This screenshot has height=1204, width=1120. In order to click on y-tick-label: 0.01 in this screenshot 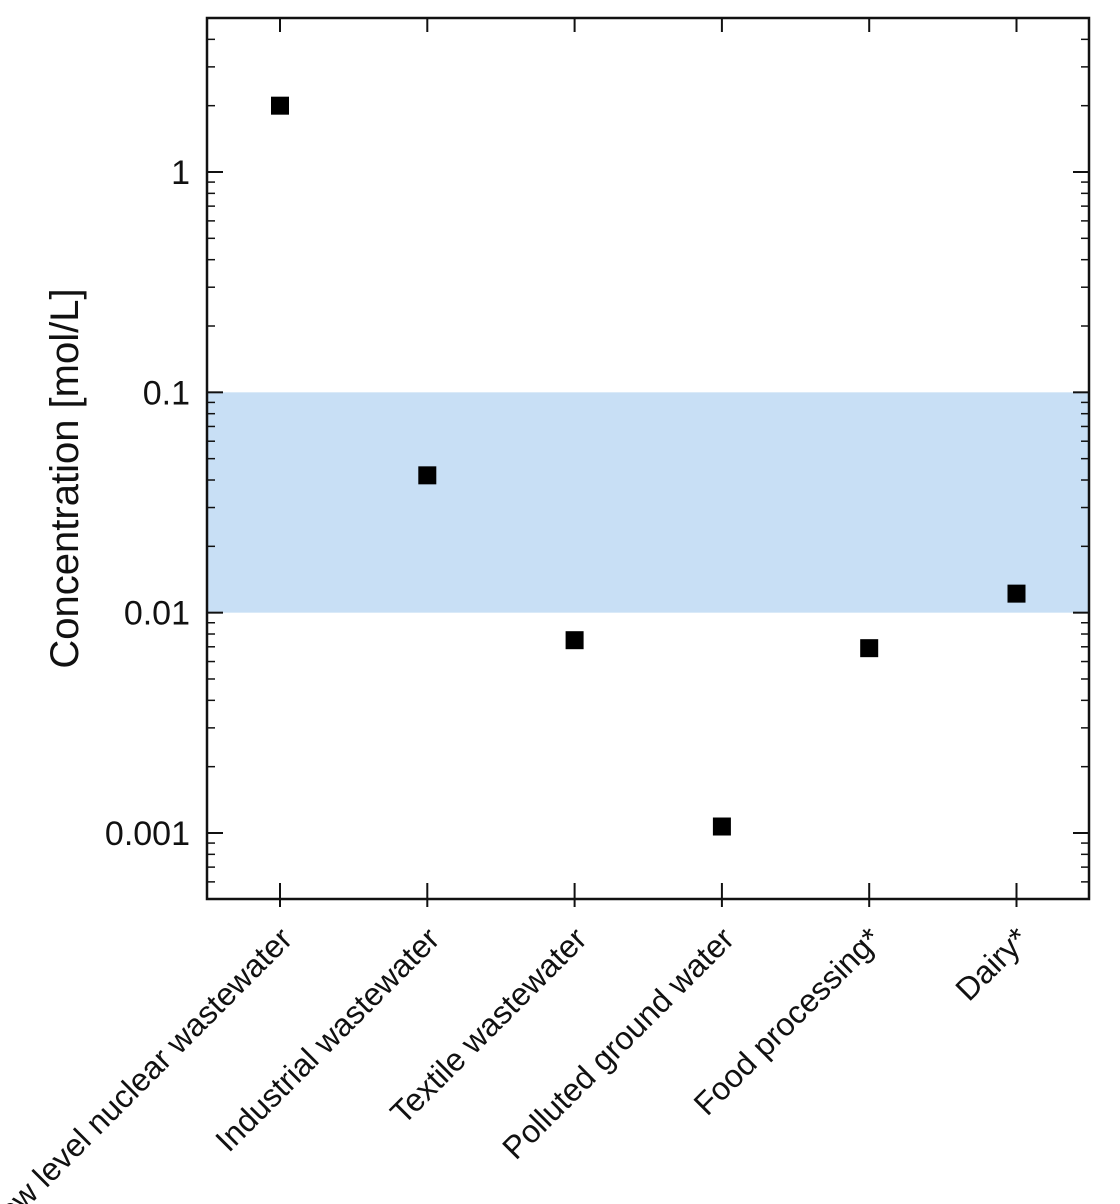, I will do `click(157, 614)`.